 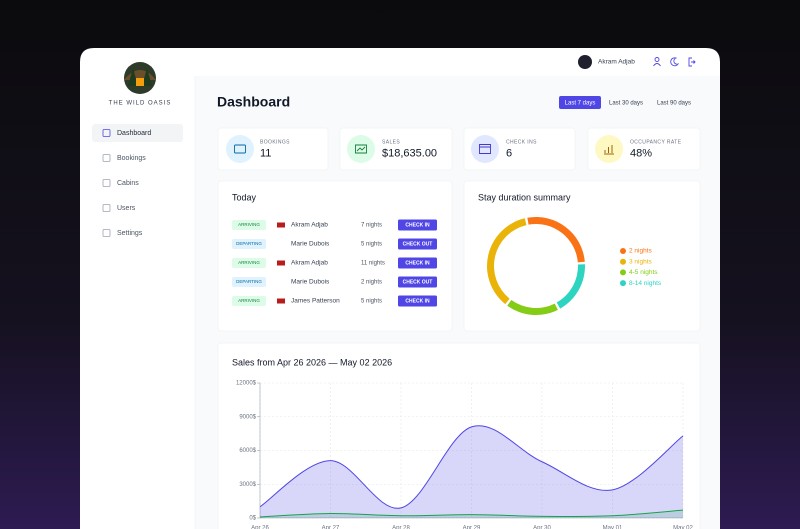 I want to click on filter-active-bg, so click(x=580, y=102).